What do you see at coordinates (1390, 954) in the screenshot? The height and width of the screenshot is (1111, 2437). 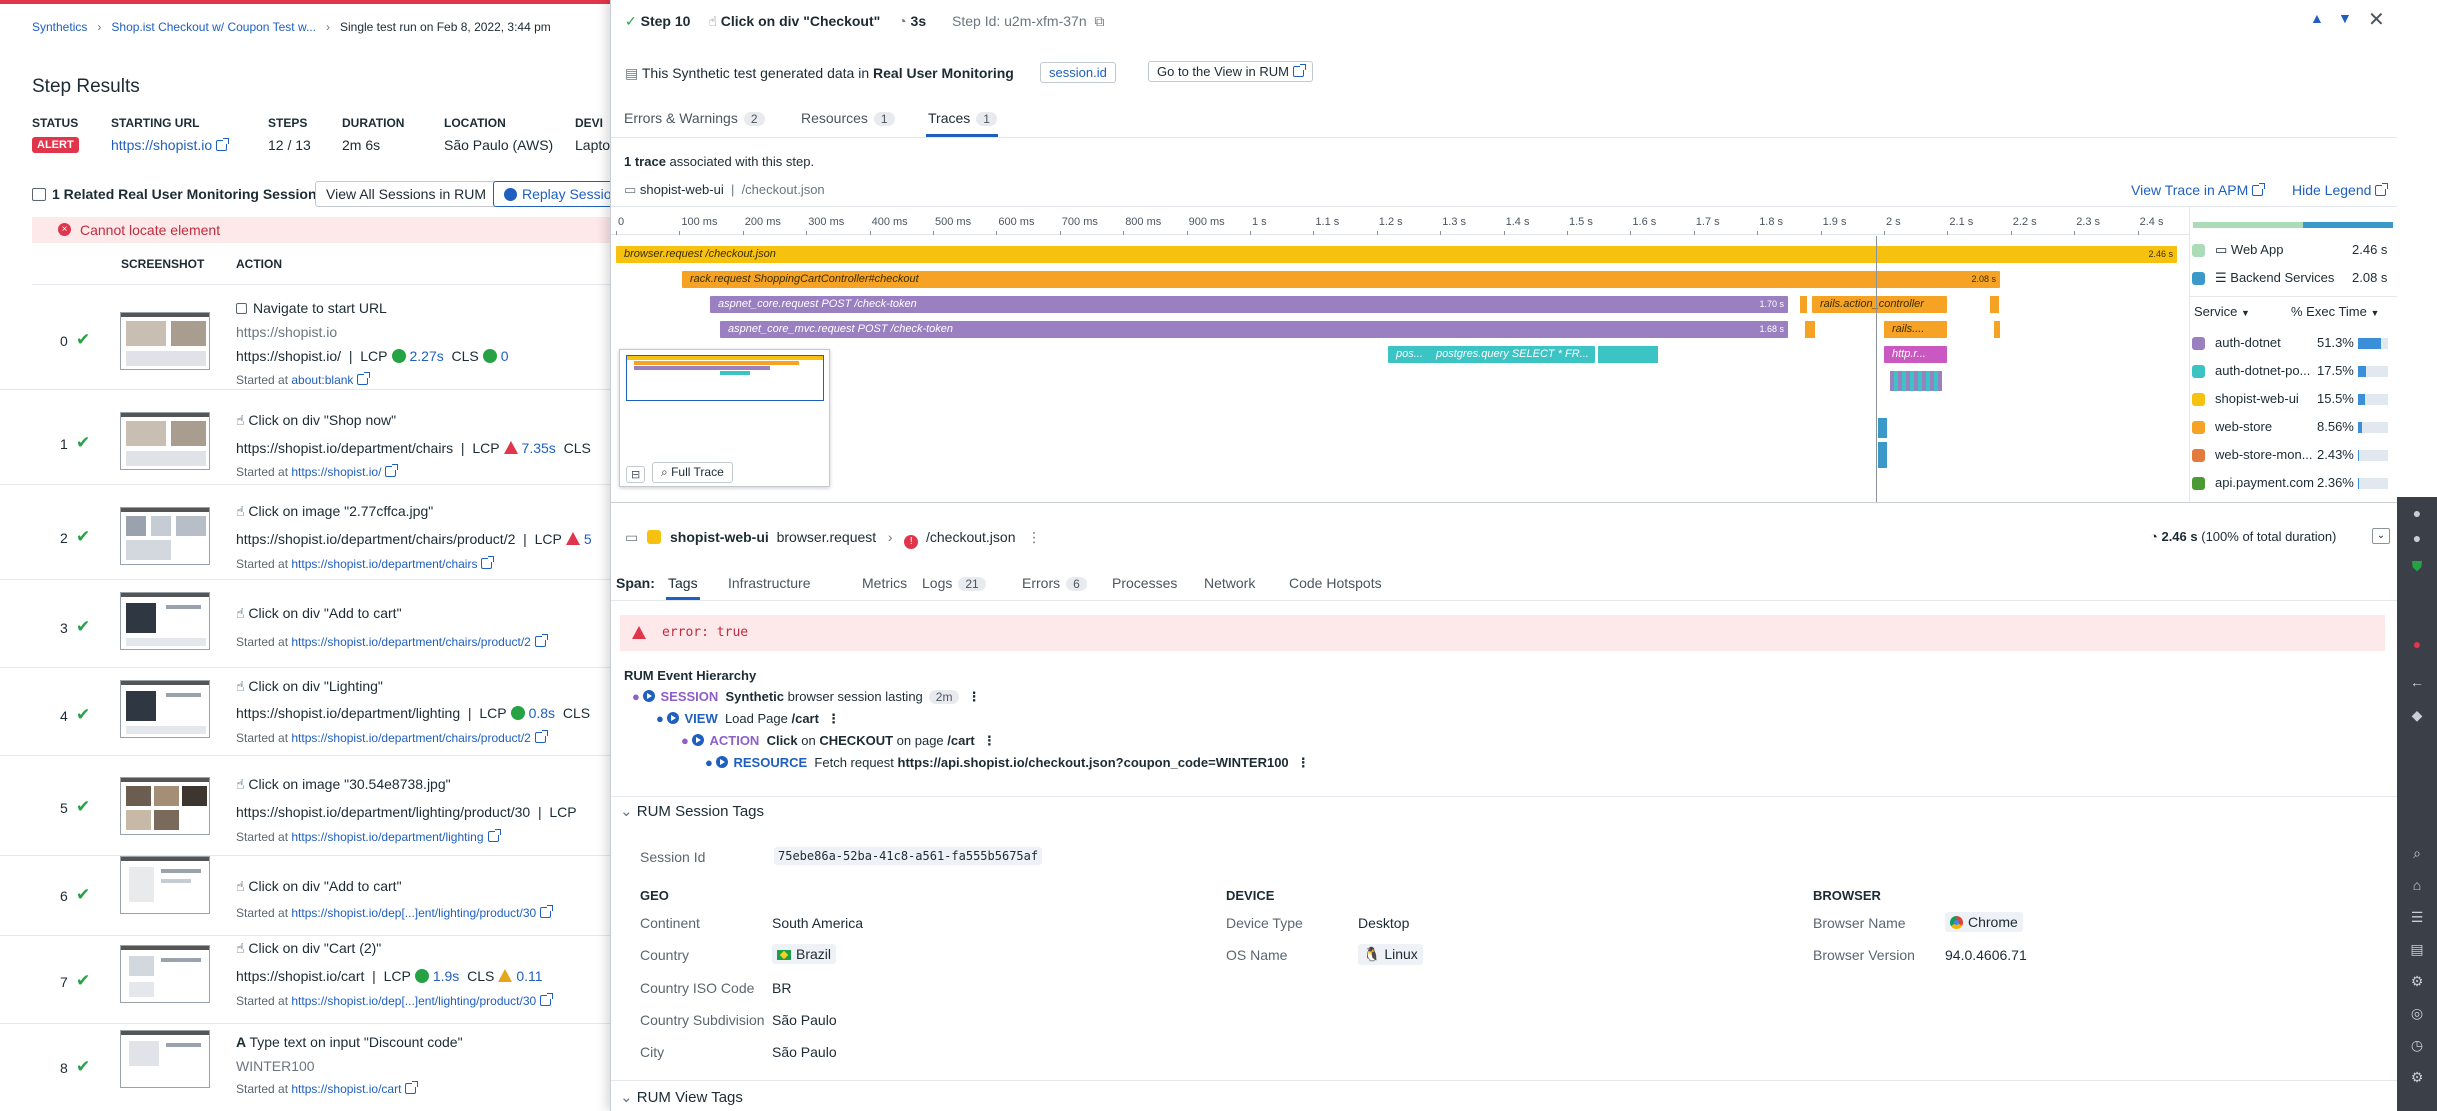 I see `device-os: 🐧 Linux` at bounding box center [1390, 954].